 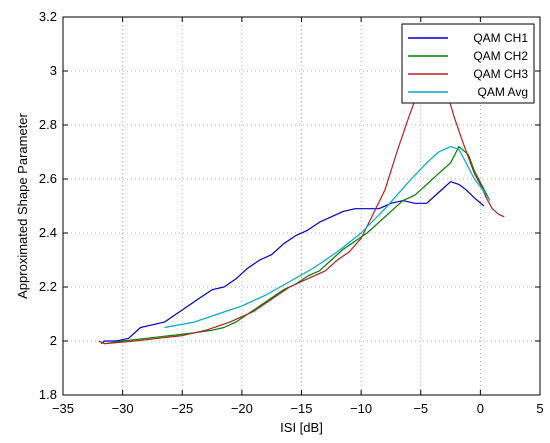 What do you see at coordinates (48, 286) in the screenshot?
I see `y-tick-label: 2.2` at bounding box center [48, 286].